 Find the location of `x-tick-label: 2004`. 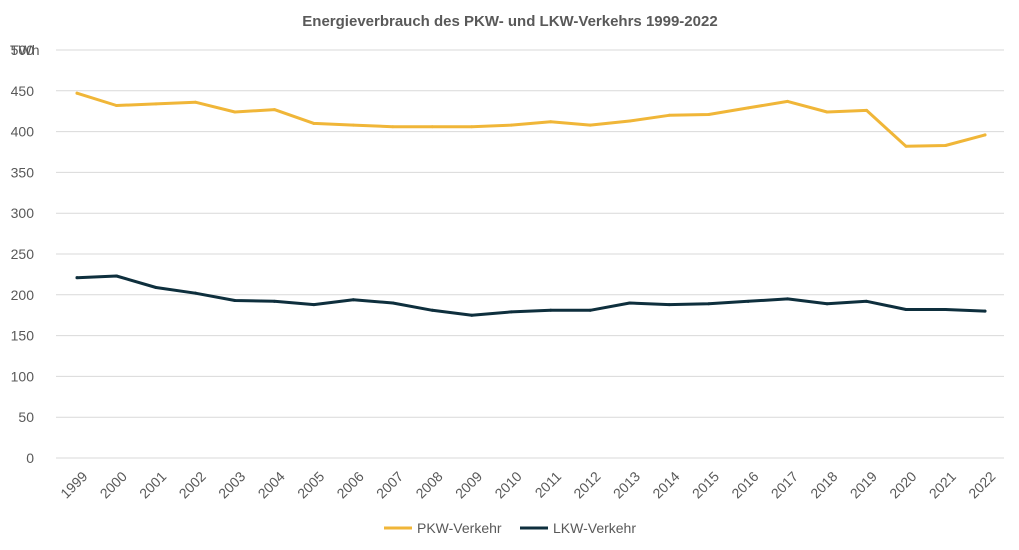

x-tick-label: 2004 is located at coordinates (271, 484).